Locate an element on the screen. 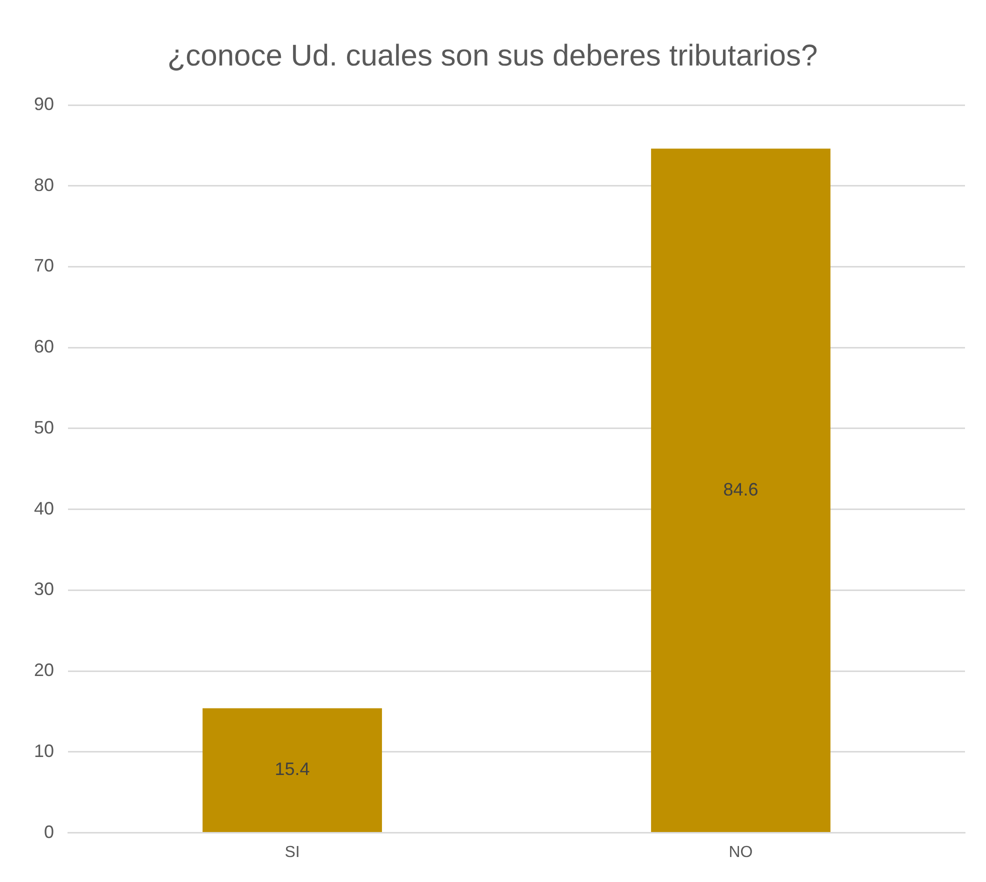 Image resolution: width=986 pixels, height=882 pixels. y-tick-label: 30 is located at coordinates (44, 589).